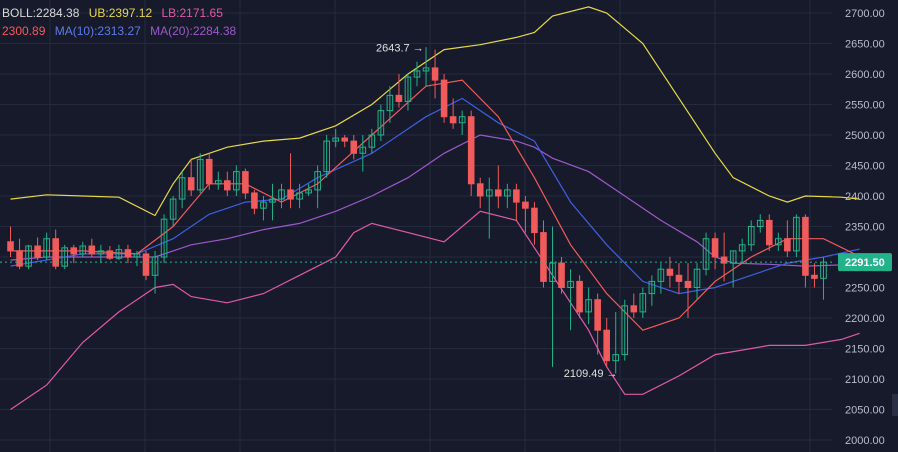  What do you see at coordinates (120, 13) in the screenshot?
I see `boll-upper-value: UB:2397.12` at bounding box center [120, 13].